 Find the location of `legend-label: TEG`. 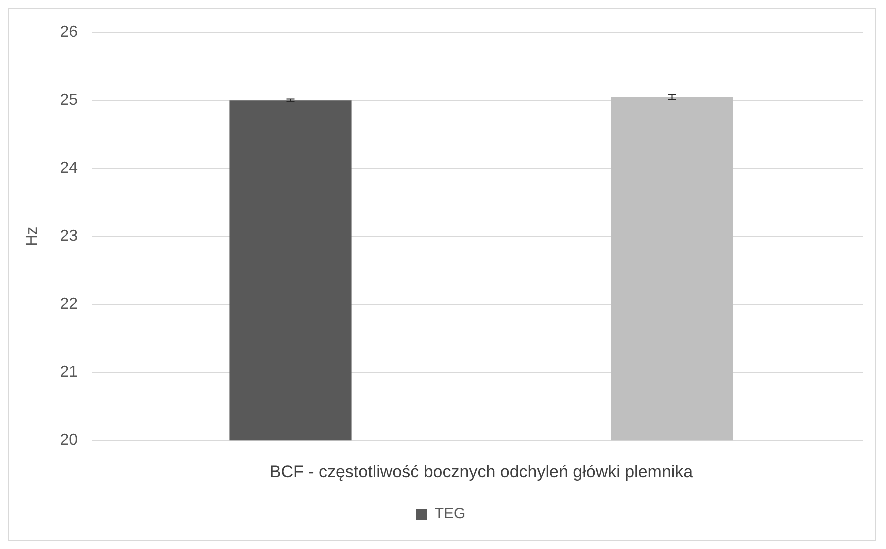

legend-label: TEG is located at coordinates (450, 514).